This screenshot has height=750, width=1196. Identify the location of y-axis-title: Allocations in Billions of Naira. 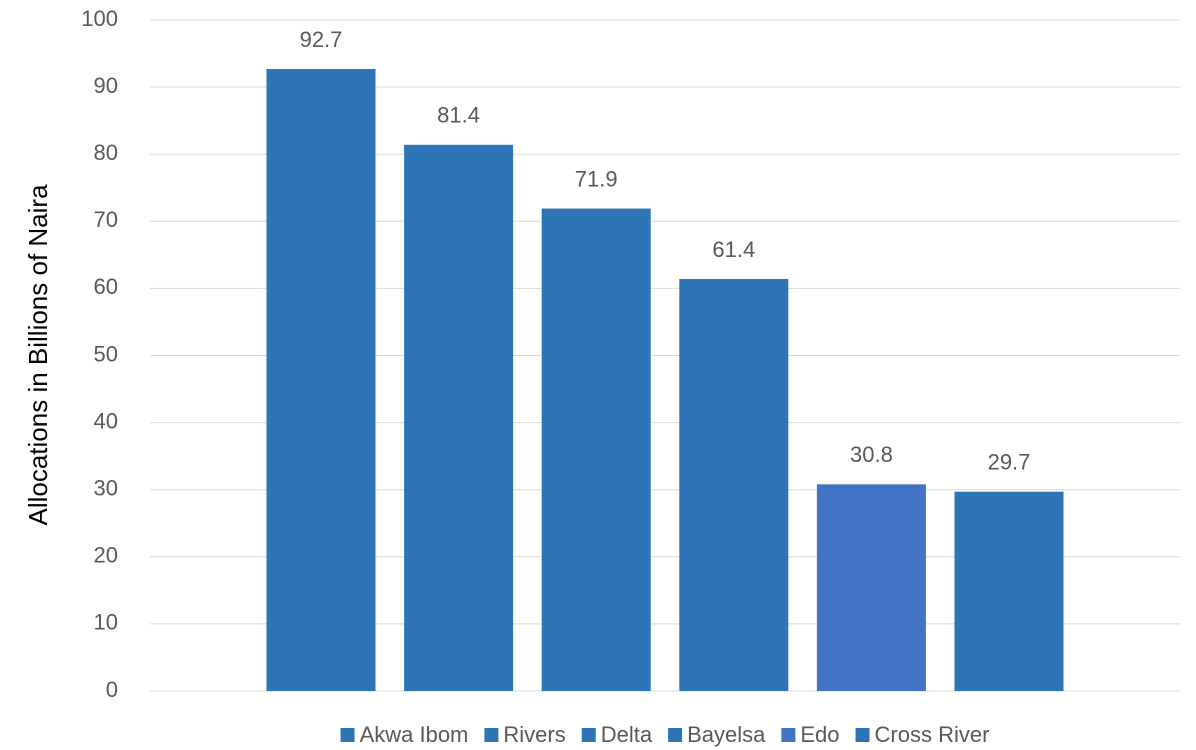
(38, 355).